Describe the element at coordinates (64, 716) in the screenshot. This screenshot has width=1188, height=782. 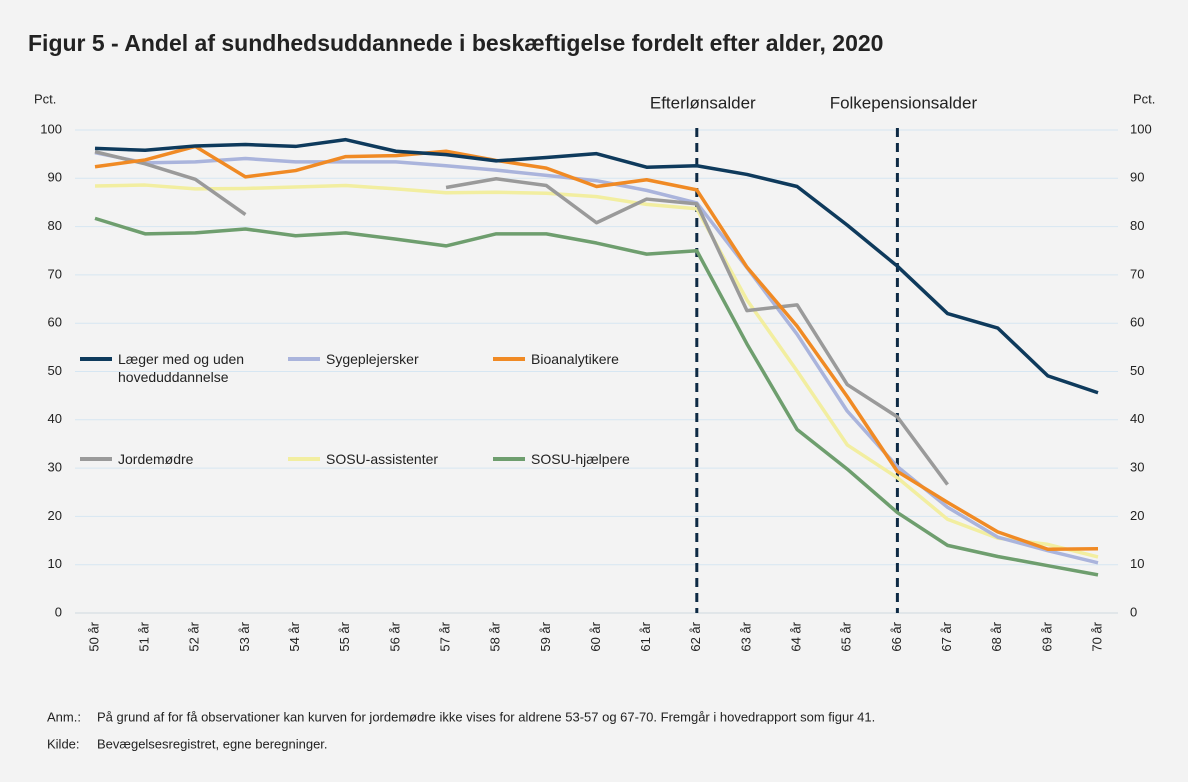
I see `note-label: Anm.:` at that location.